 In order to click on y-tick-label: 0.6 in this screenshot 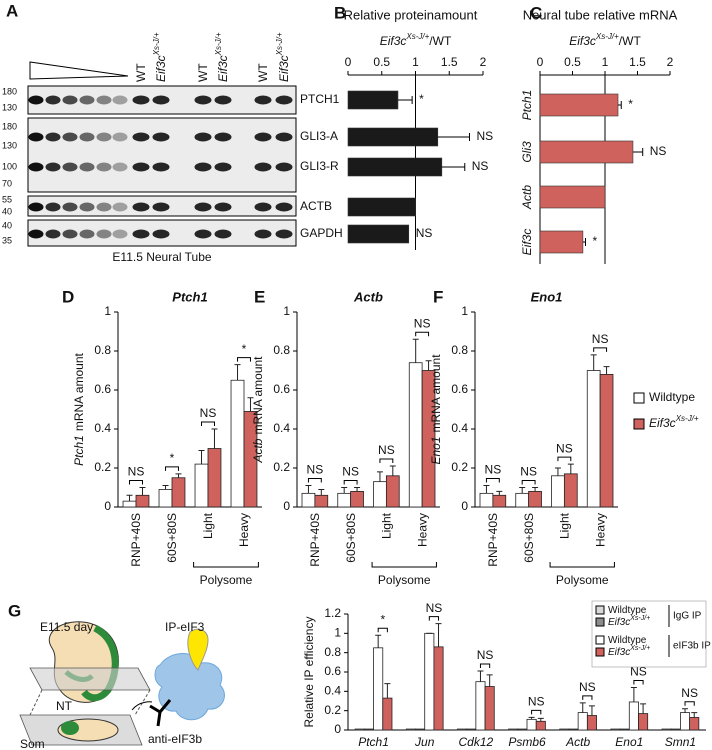, I will do `click(281, 389)`.